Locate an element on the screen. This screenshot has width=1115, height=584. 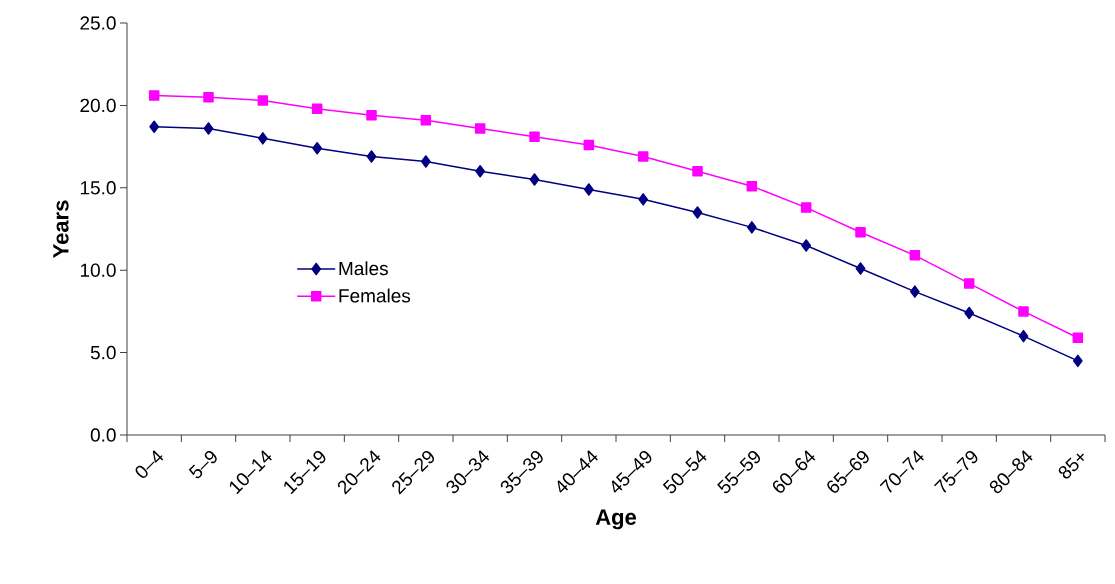
x-tick-label: 5–9 is located at coordinates (202, 464).